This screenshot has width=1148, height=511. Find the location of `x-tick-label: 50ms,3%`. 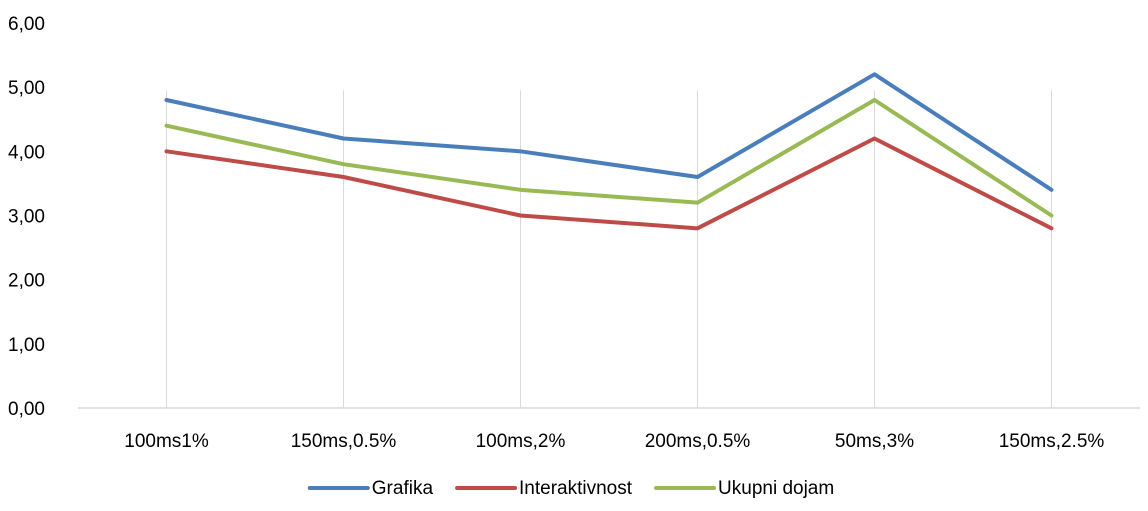

x-tick-label: 50ms,3% is located at coordinates (874, 441).